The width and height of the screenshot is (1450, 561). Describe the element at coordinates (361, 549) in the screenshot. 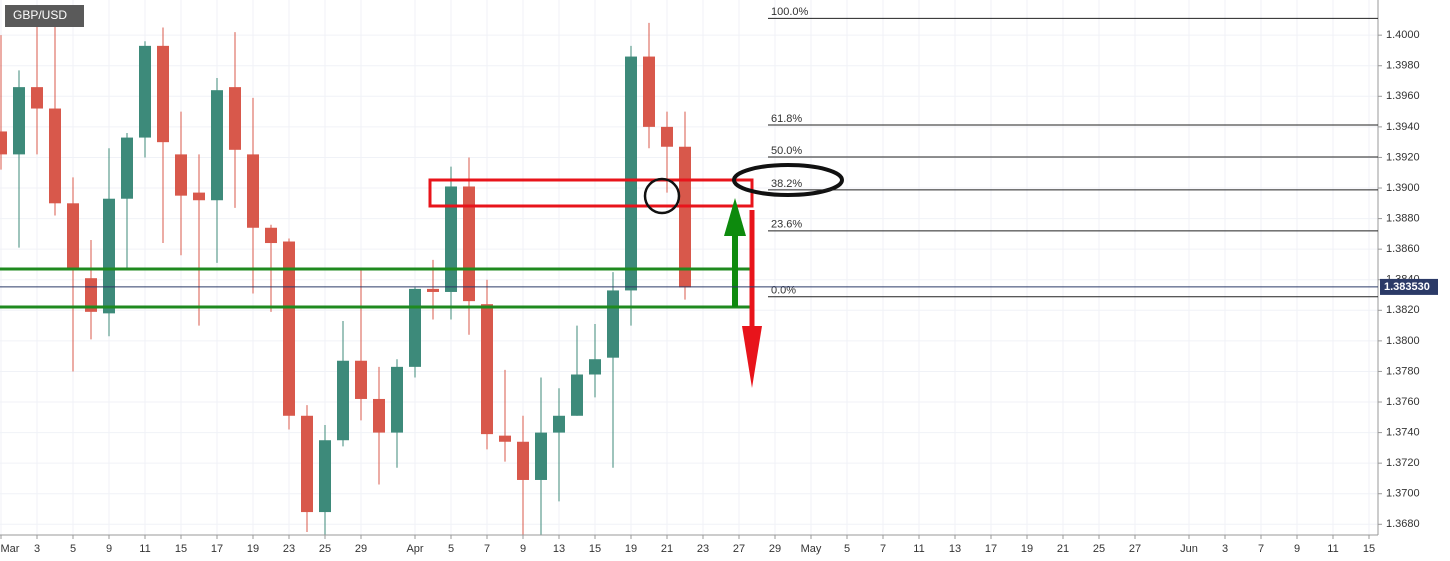

I see `x-tick-label: 29` at that location.